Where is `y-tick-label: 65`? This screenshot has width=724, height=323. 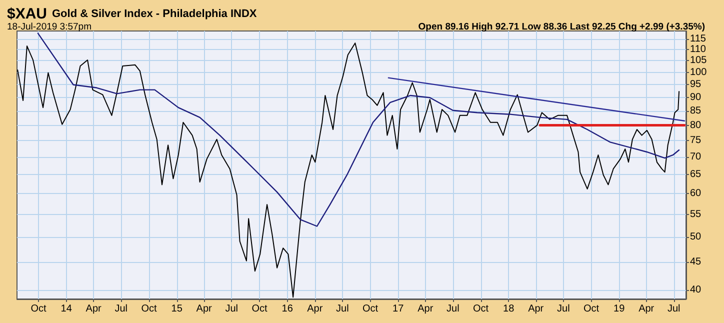
y-tick-label: 65 is located at coordinates (696, 174).